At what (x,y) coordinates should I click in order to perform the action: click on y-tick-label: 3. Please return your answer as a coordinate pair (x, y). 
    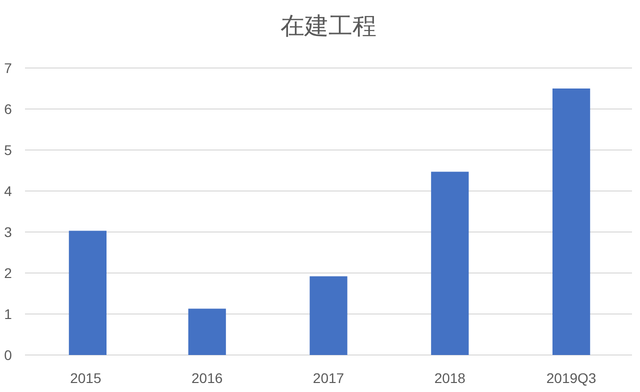
    Looking at the image, I should click on (8, 232).